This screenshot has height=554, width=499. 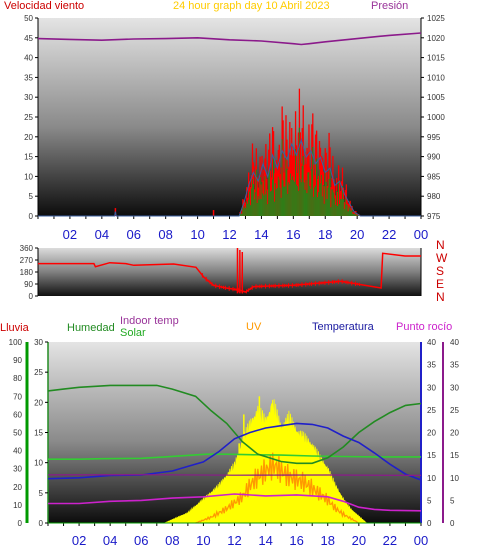 I want to click on rain-tick-label: 80, so click(x=17, y=378).